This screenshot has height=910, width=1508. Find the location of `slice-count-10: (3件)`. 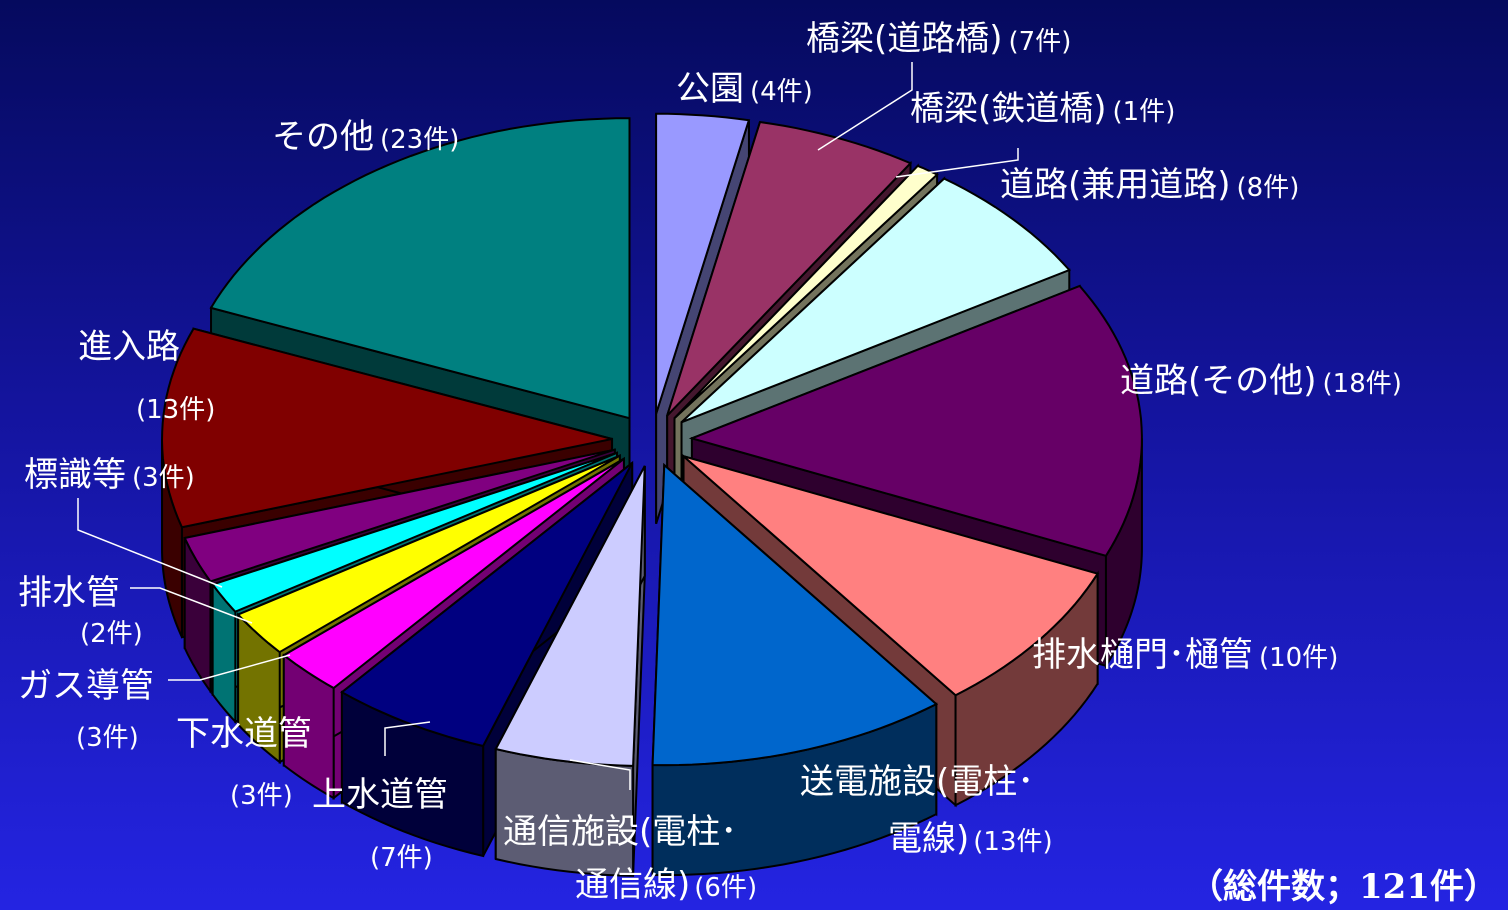

slice-count-10: (3件) is located at coordinates (261, 796).